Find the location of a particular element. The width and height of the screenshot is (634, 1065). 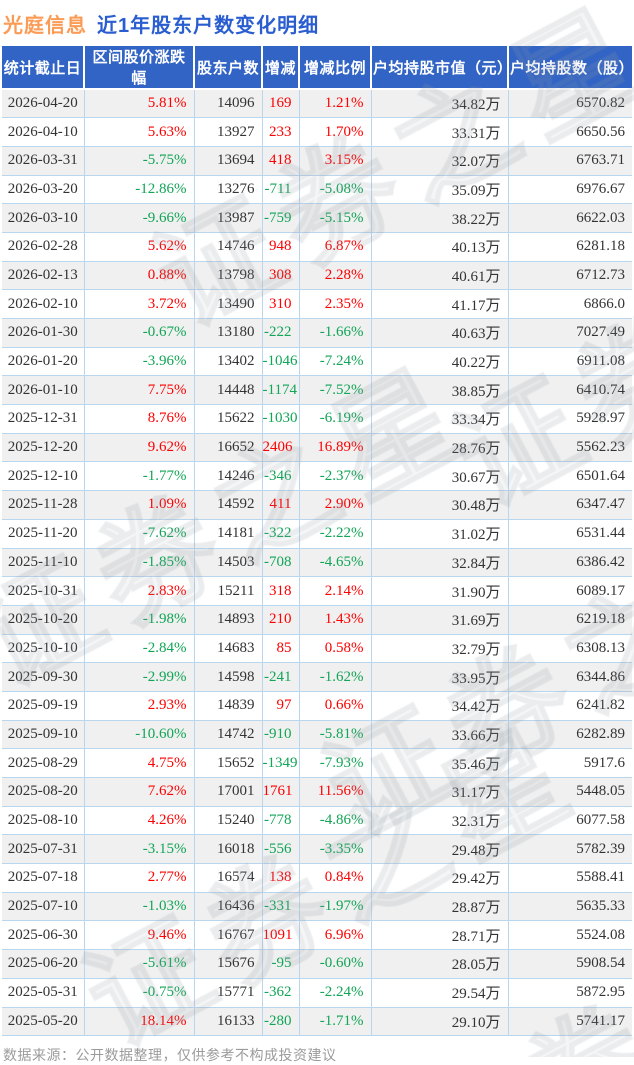

cell-price-change: -1.85% is located at coordinates (139, 563).